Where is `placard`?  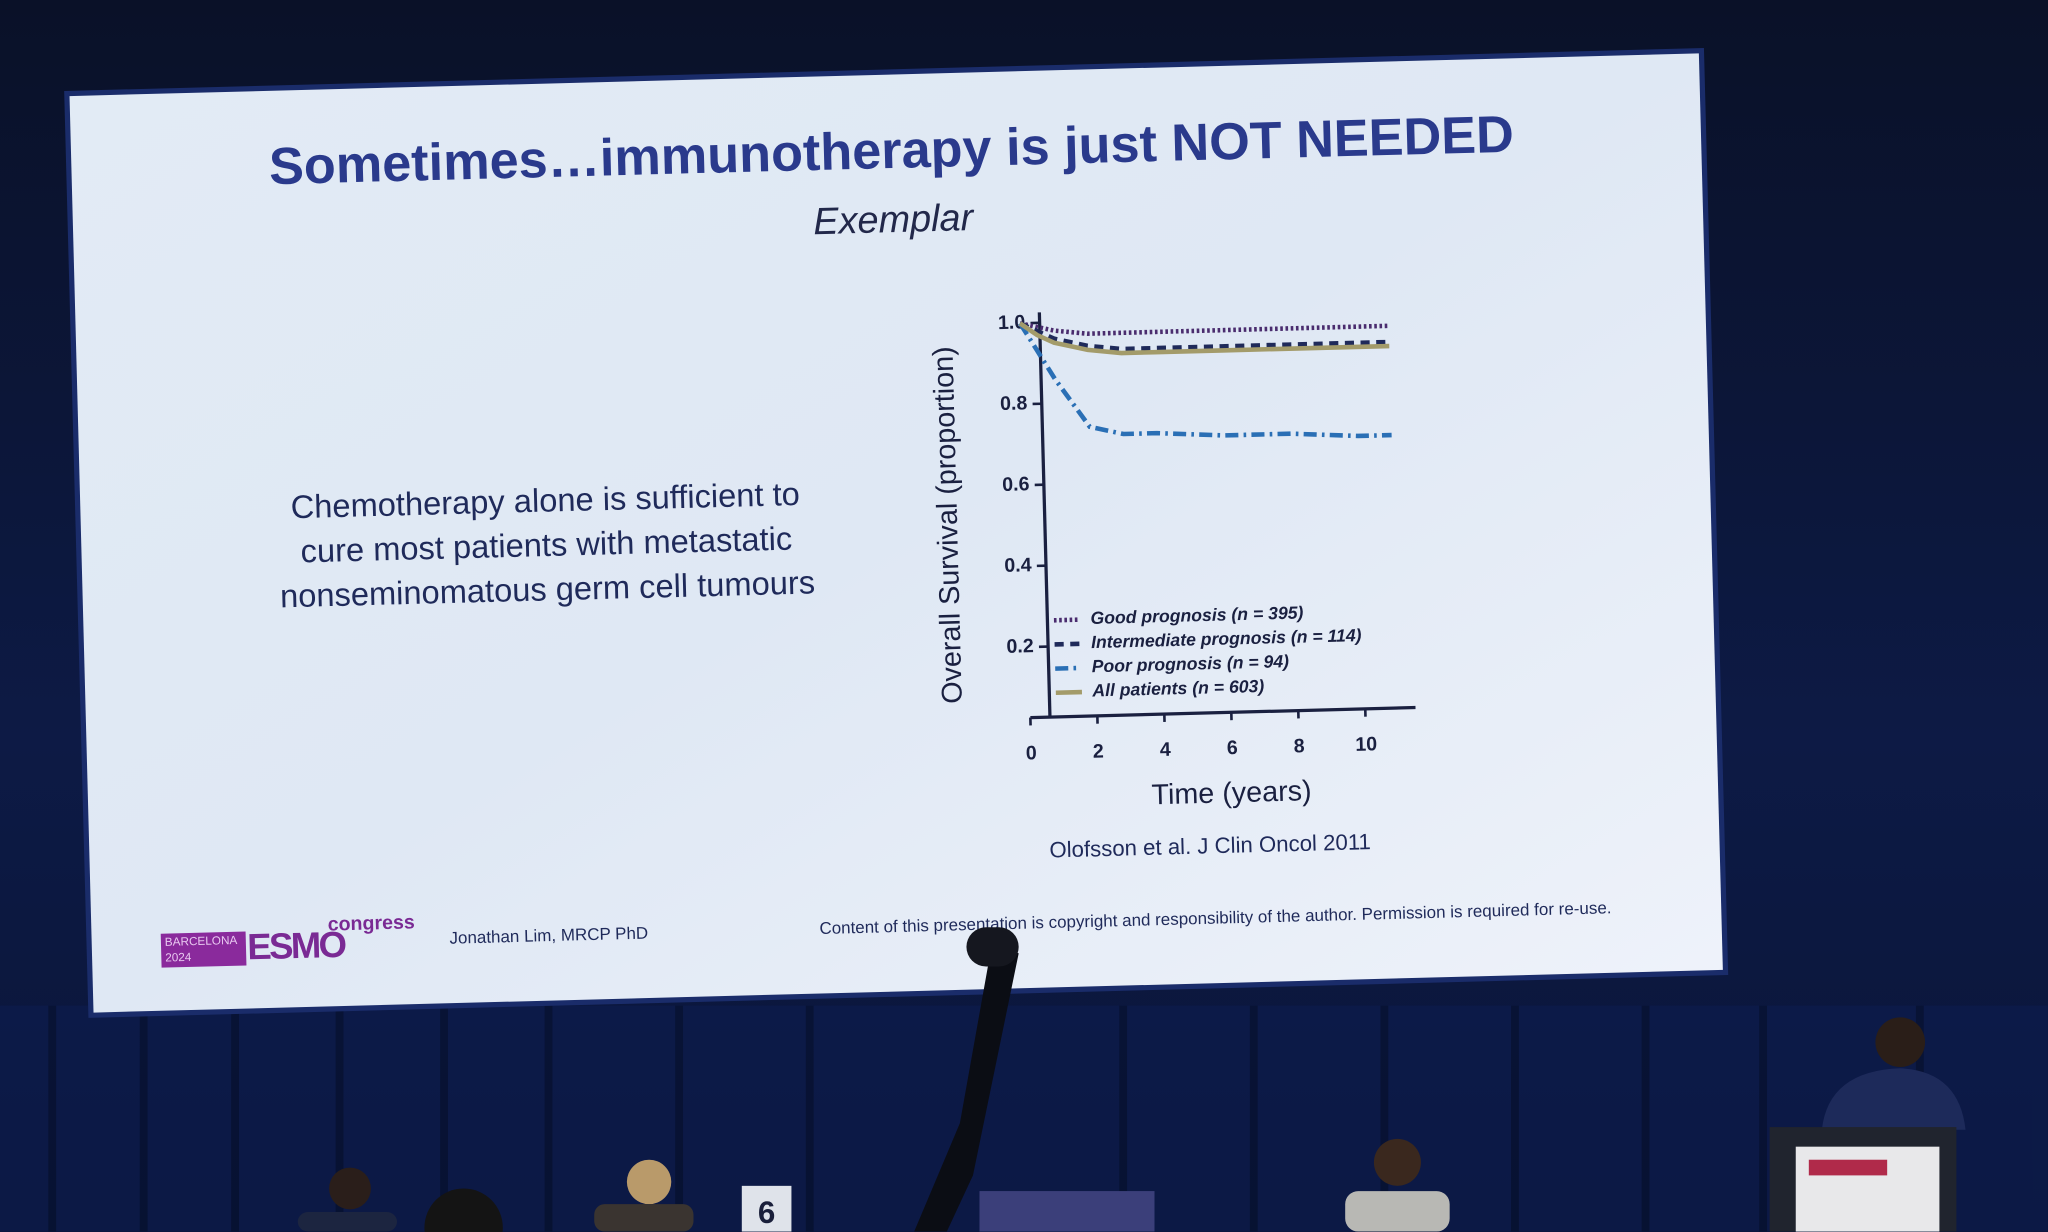 placard is located at coordinates (766, 1208).